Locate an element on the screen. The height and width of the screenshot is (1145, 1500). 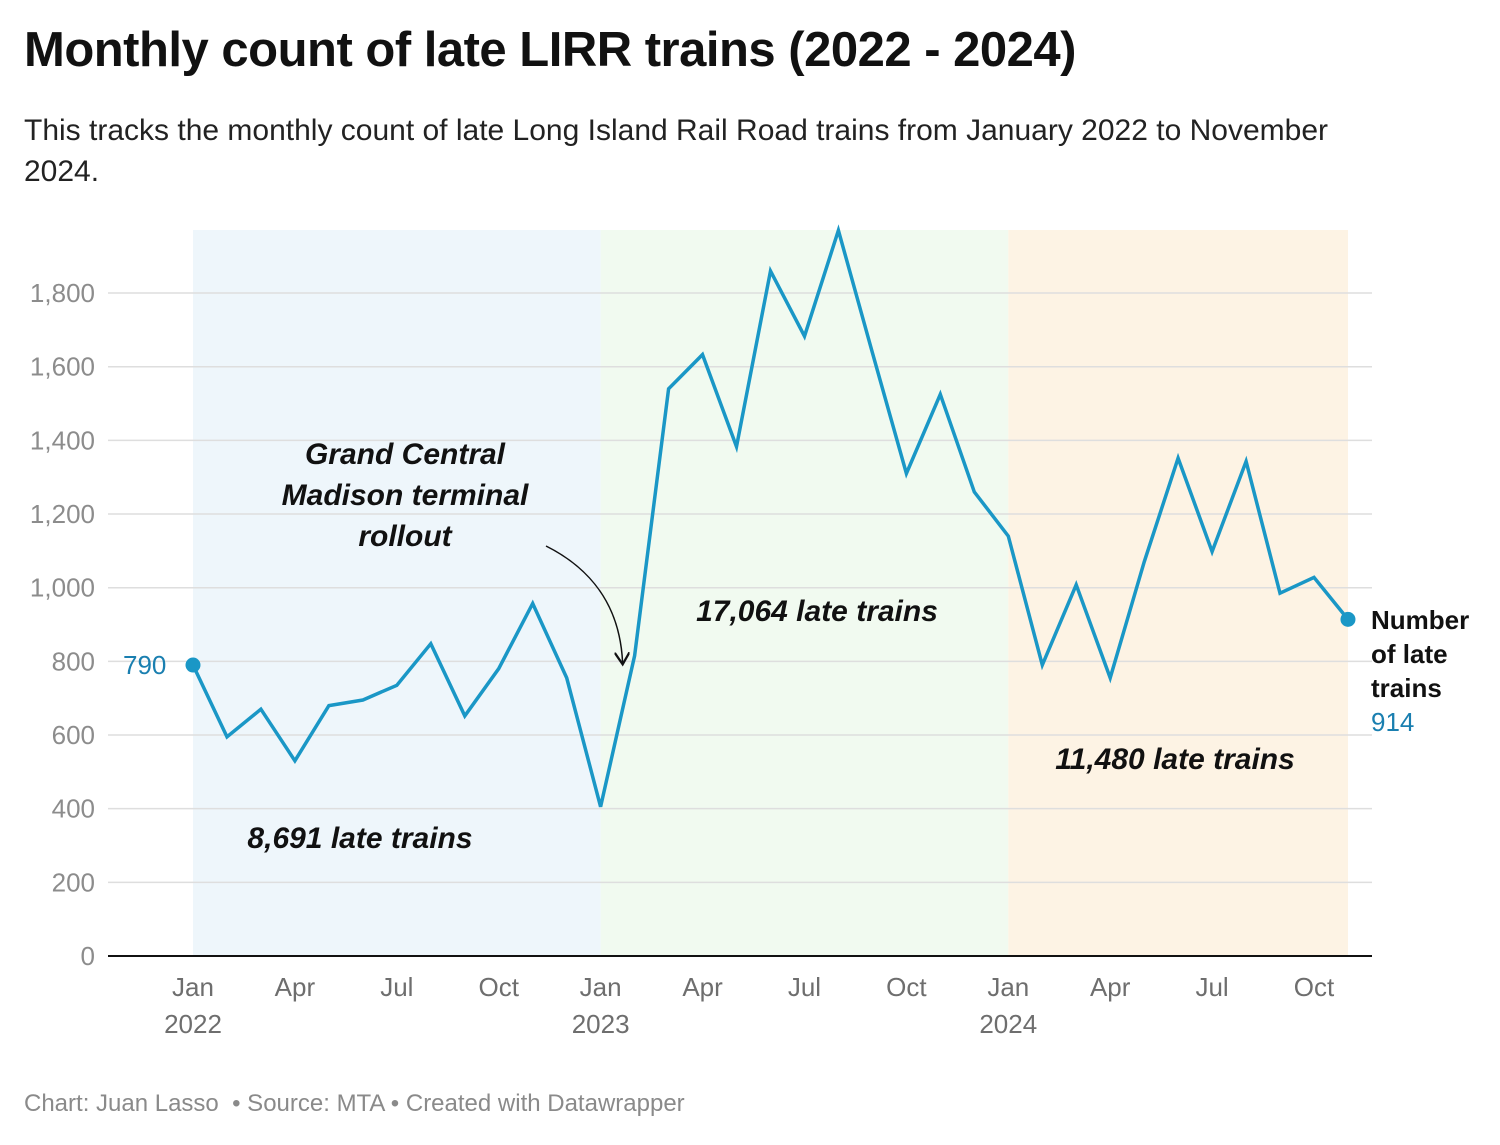
annotation-text-line: rollout is located at coordinates (405, 536).